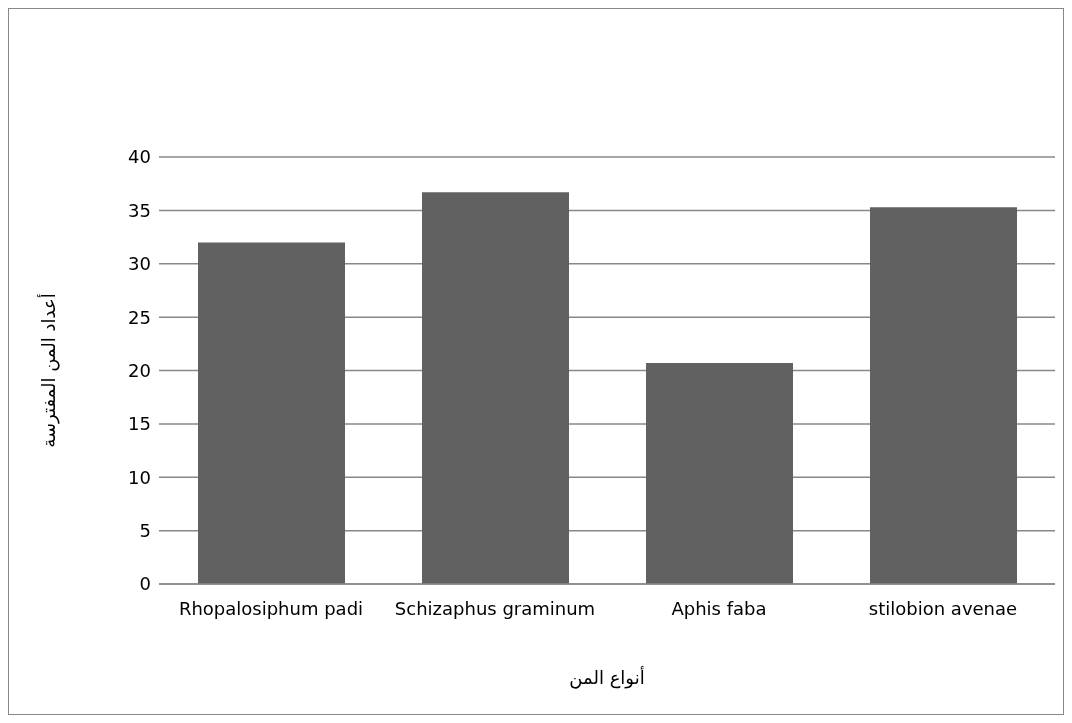 The image size is (1072, 723). Describe the element at coordinates (943, 608) in the screenshot. I see `x-tick-label: stilobion avenae` at that location.